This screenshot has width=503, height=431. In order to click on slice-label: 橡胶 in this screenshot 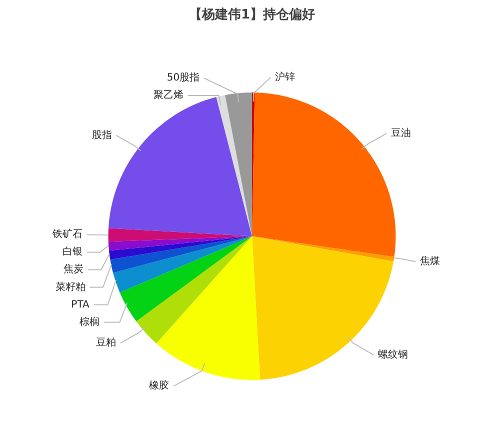, I will do `click(159, 386)`.